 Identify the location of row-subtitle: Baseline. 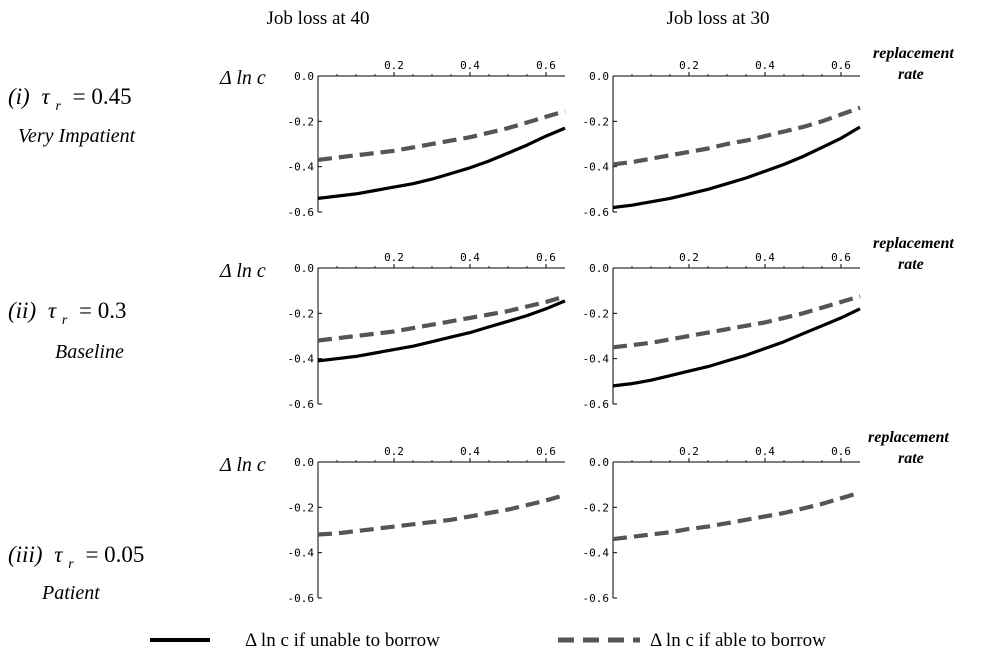
(89, 352).